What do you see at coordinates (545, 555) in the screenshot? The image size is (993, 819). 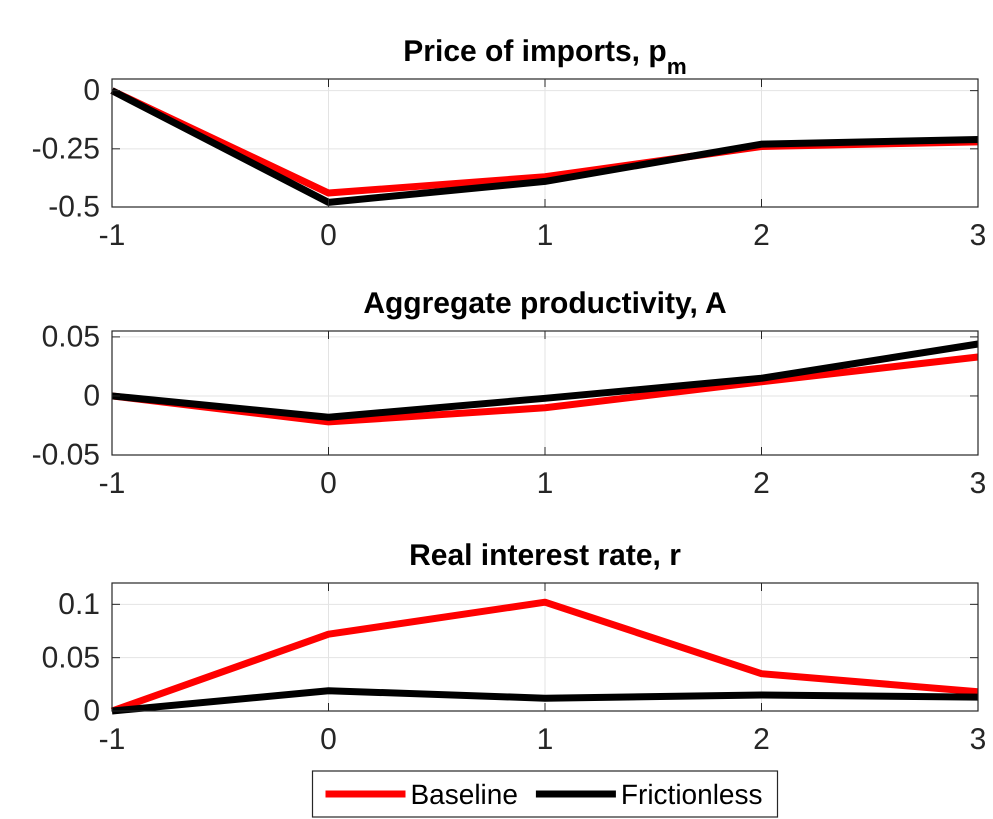 I see `chart-title: Real interest rate, r` at bounding box center [545, 555].